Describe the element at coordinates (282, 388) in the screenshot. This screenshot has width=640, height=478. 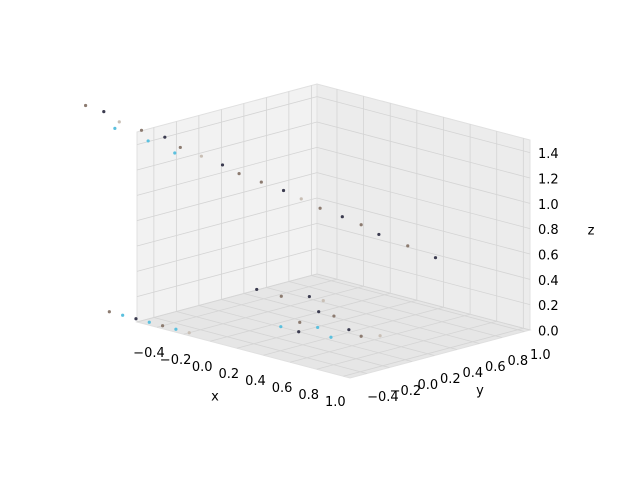
I see `x-tick-label: 0.6` at that location.